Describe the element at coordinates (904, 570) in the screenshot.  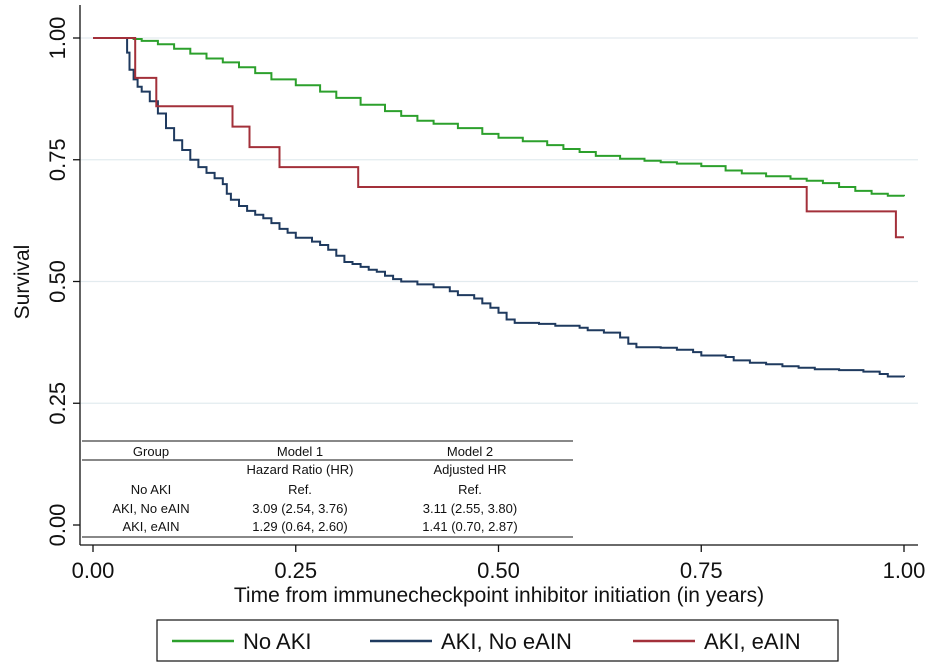
I see `x-tick-label-4: 1.00` at that location.